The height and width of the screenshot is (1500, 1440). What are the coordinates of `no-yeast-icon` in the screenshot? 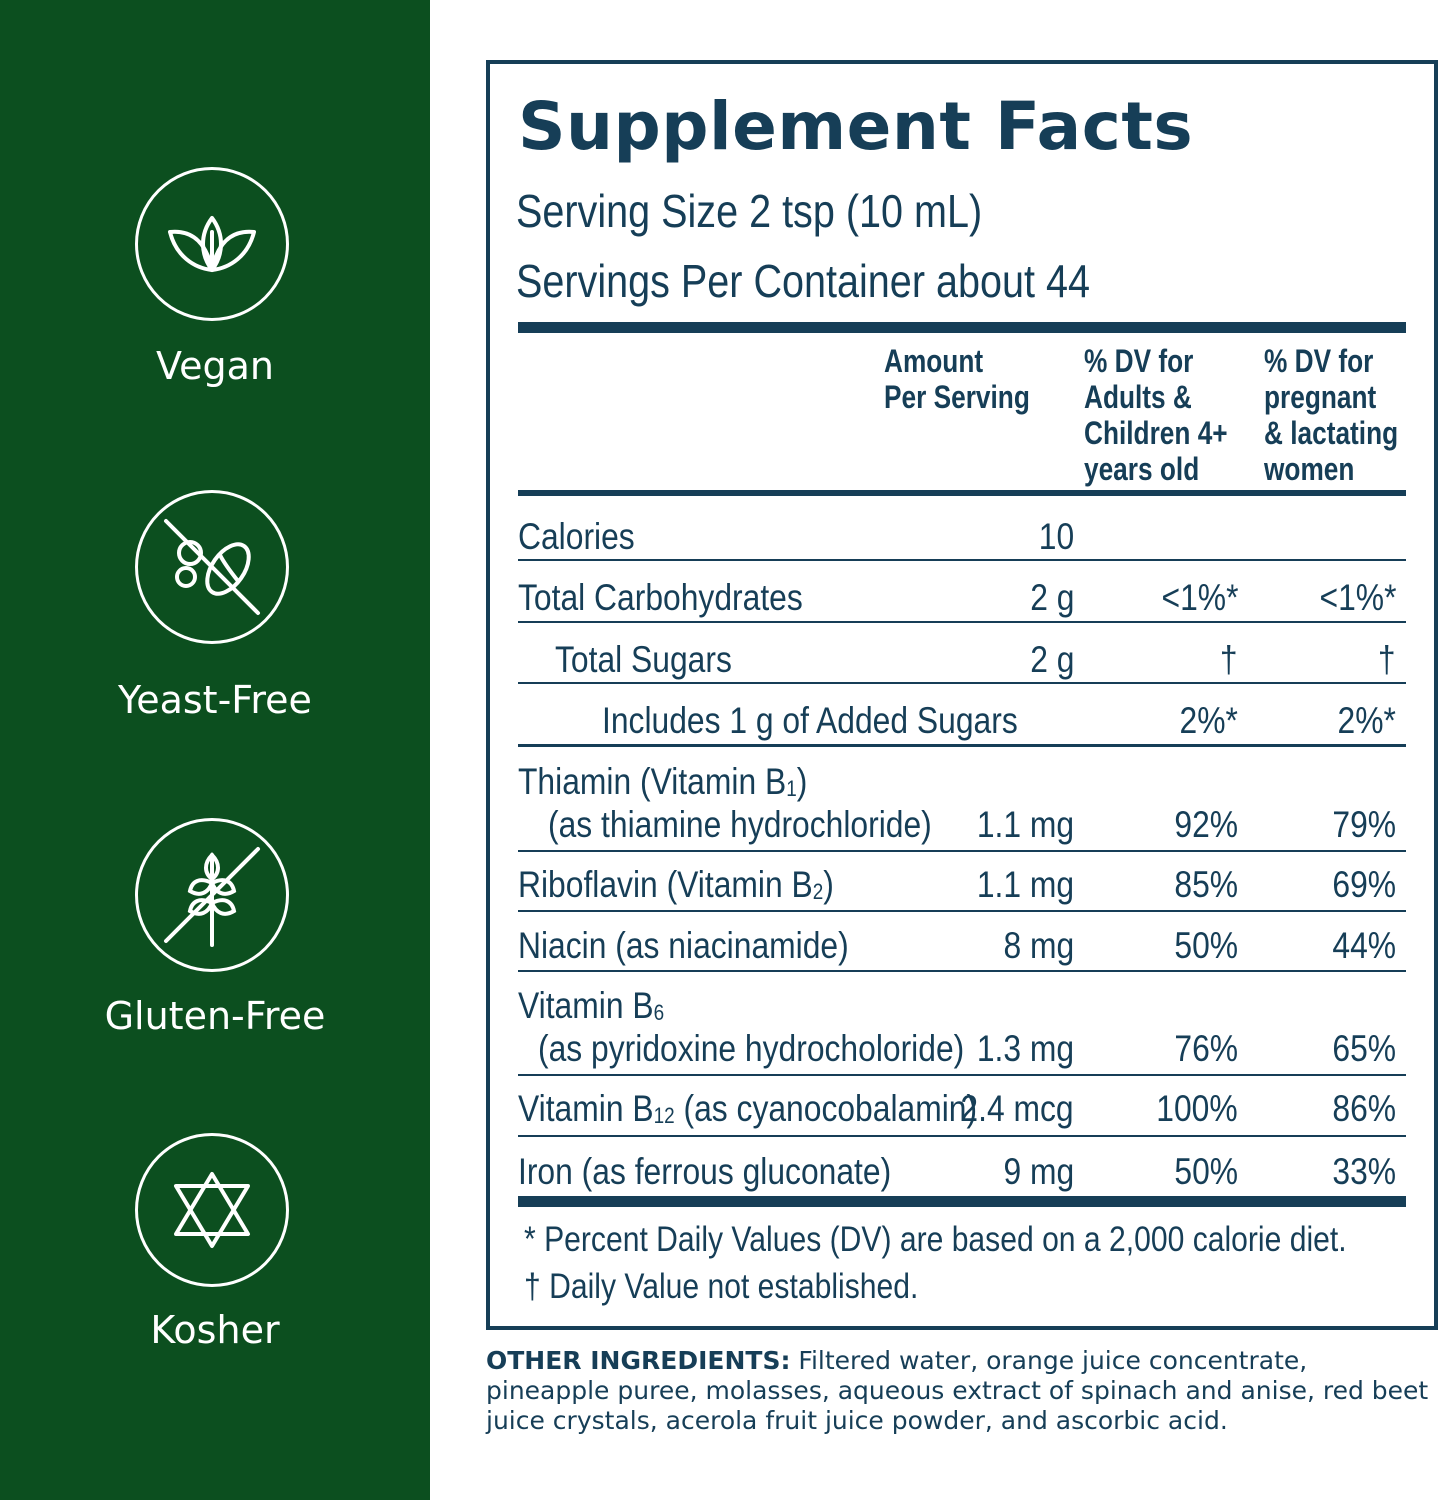 It's located at (212, 567).